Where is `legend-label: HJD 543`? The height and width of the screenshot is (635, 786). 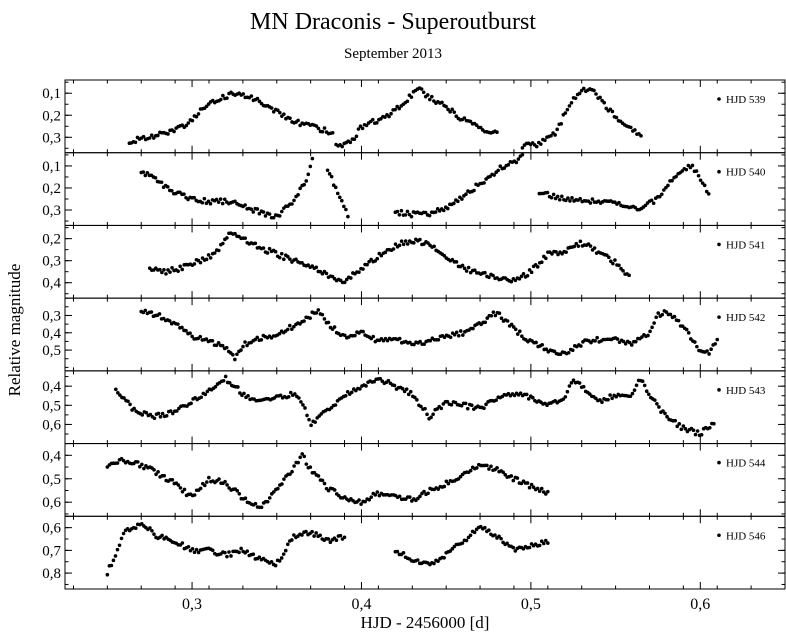 legend-label: HJD 543 is located at coordinates (746, 391).